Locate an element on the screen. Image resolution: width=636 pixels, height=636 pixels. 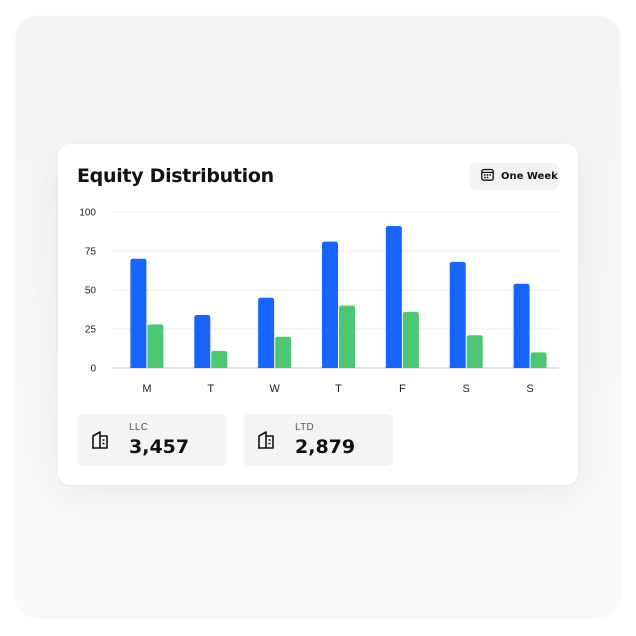
calendar-icon is located at coordinates (487, 177).